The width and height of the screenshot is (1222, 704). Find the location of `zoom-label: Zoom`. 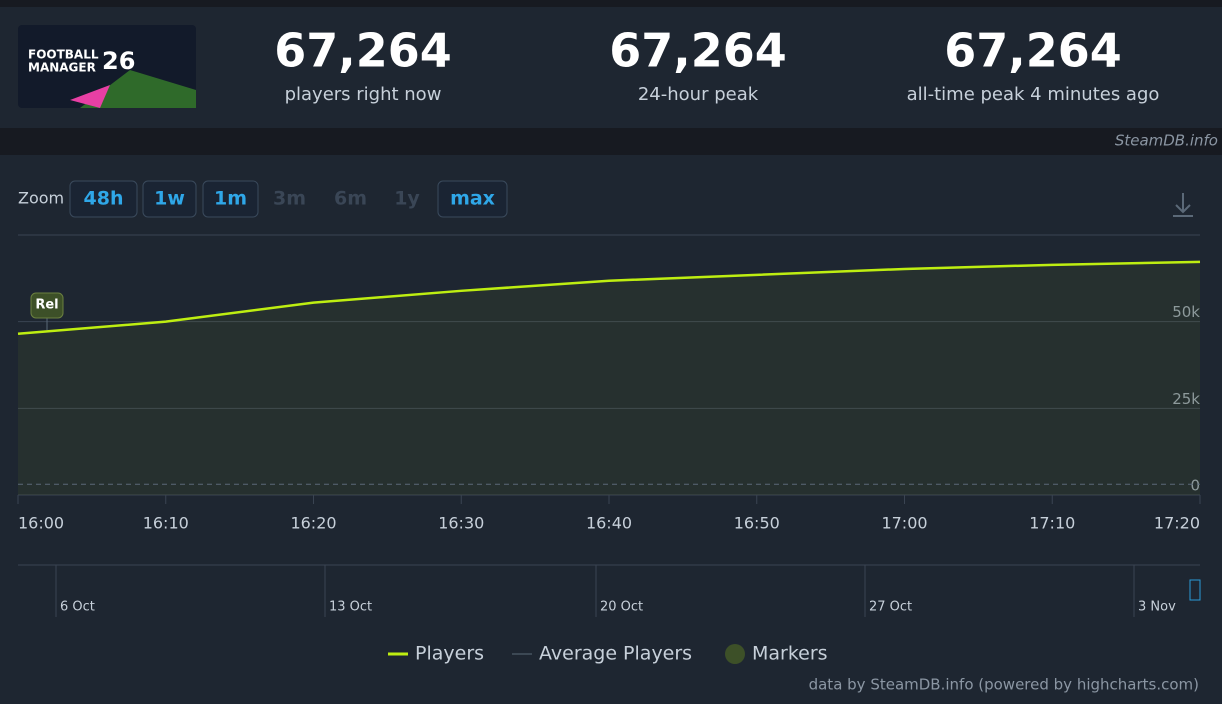

zoom-label: Zoom is located at coordinates (41, 198).